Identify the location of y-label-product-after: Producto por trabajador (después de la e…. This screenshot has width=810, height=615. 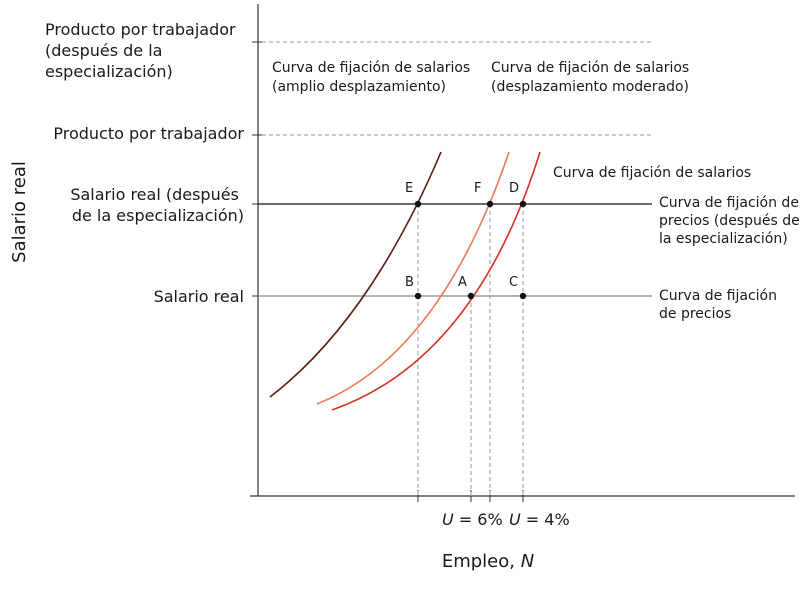
(143, 50).